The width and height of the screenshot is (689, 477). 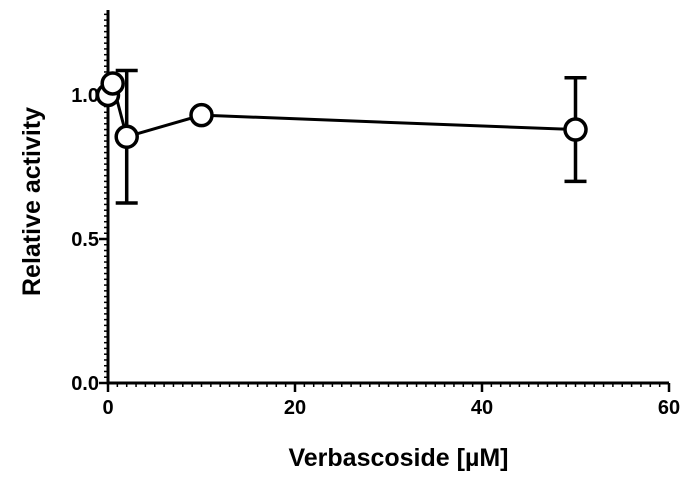 I want to click on x-tick-label: 40, so click(x=482, y=408).